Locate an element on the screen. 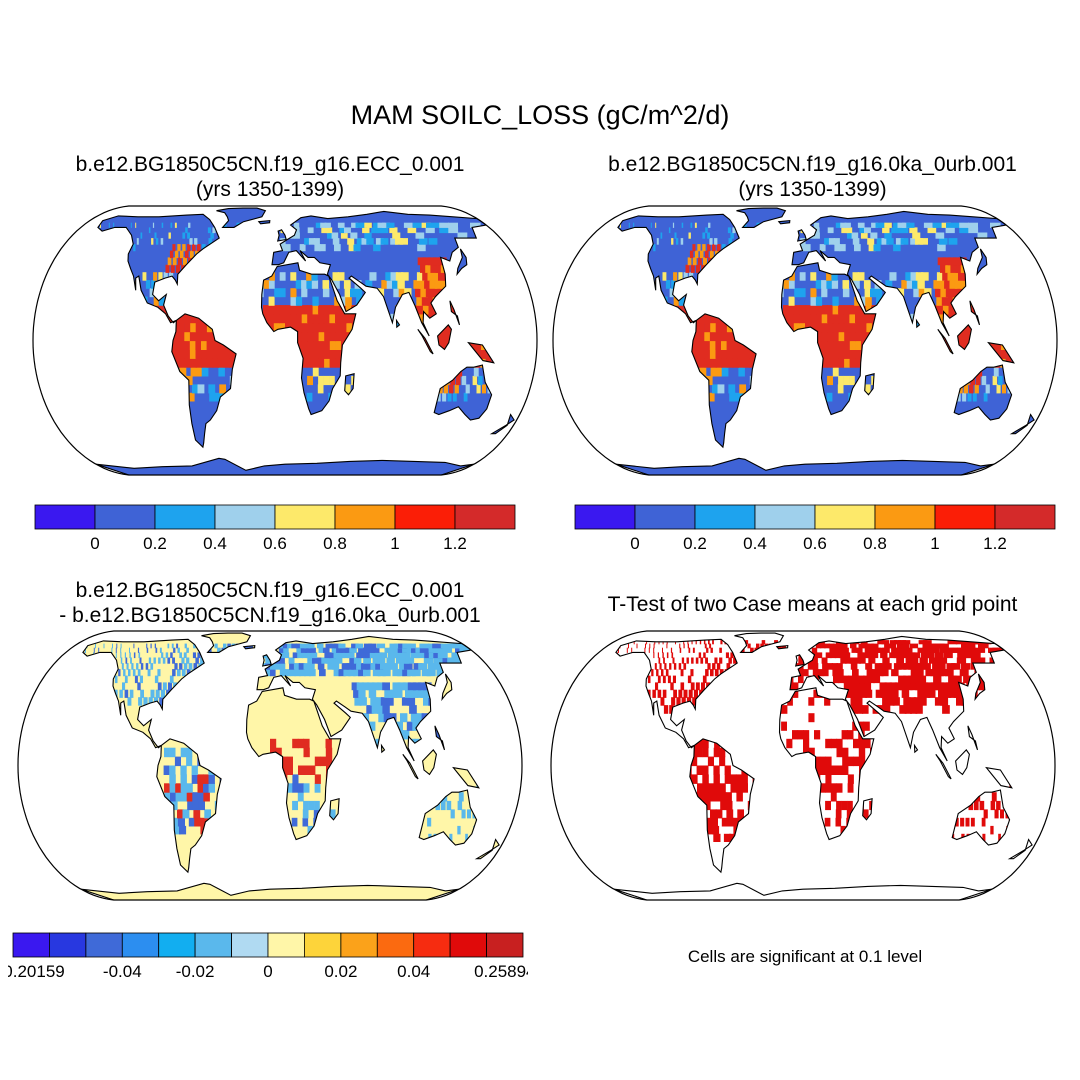  significance-note: Cells are significant at 0.1 level is located at coordinates (805, 956).